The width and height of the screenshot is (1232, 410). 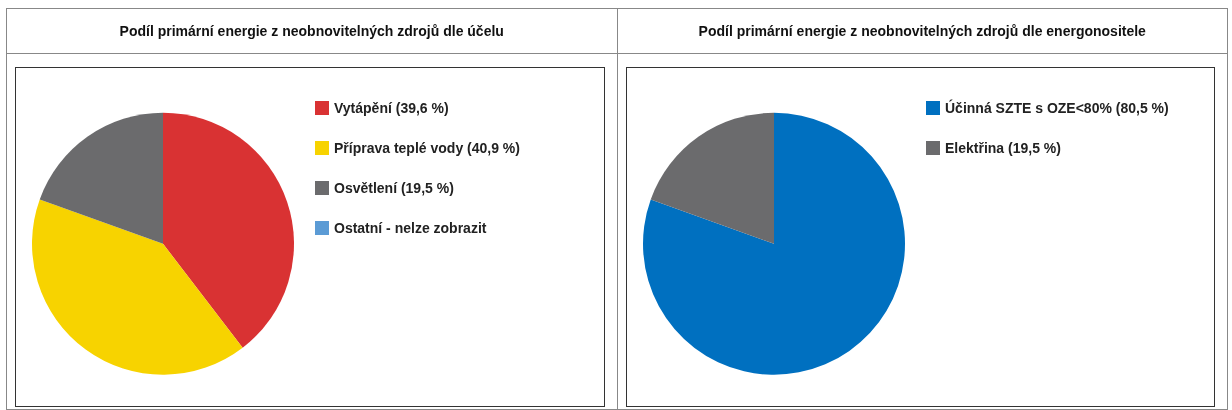 What do you see at coordinates (922, 31) in the screenshot?
I see `chart-title: Podíl primární energie z neobnovitelných zdrojů dle energonositele` at bounding box center [922, 31].